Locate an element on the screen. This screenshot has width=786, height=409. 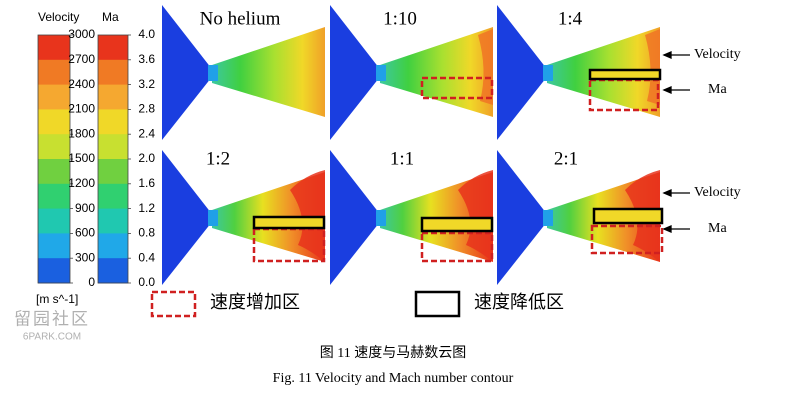
colorbar-tick-label: 2700 is located at coordinates (81, 59).